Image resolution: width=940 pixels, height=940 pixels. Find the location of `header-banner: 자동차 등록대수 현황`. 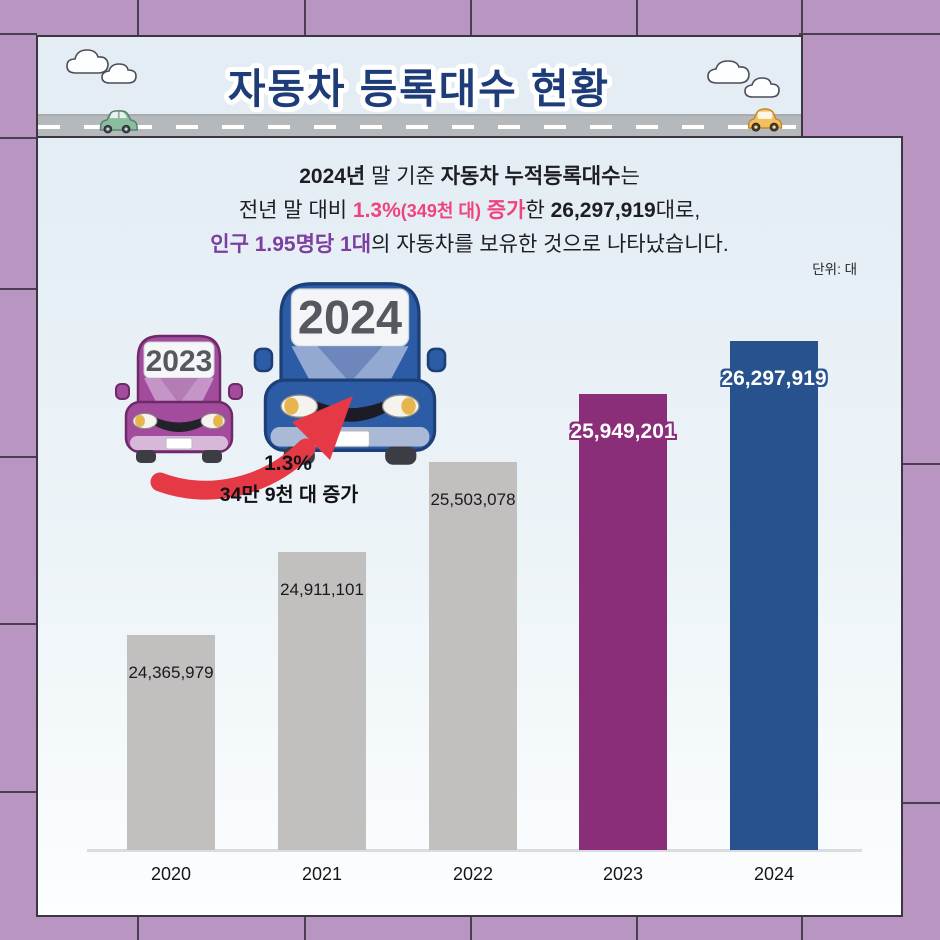

header-banner: 자동차 등록대수 현황 is located at coordinates (419, 87).